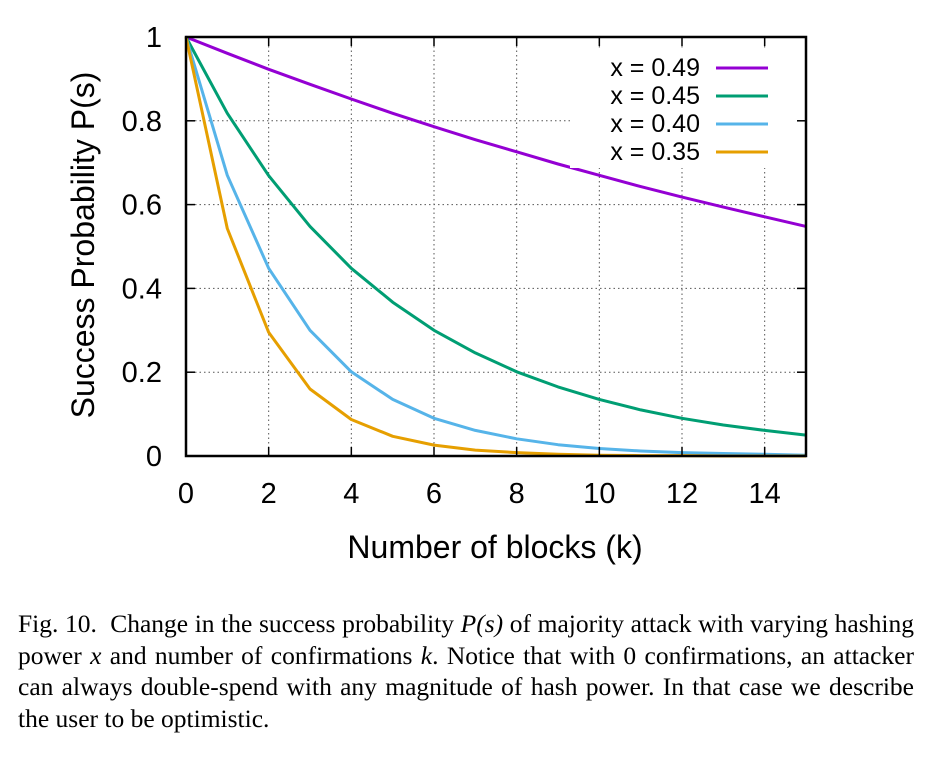 This screenshot has width=932, height=770. Describe the element at coordinates (655, 124) in the screenshot. I see `legend-label-2: x = 0.40` at that location.